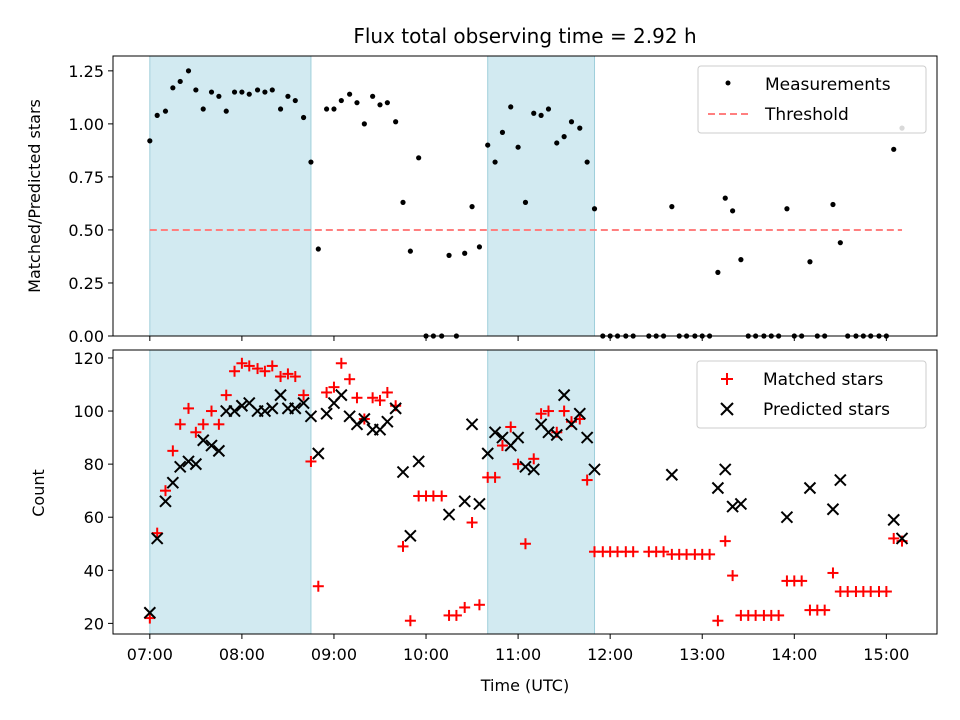 Image resolution: width=960 pixels, height=720 pixels. Describe the element at coordinates (794, 654) in the screenshot. I see `x-tick-label: 14:00` at that location.